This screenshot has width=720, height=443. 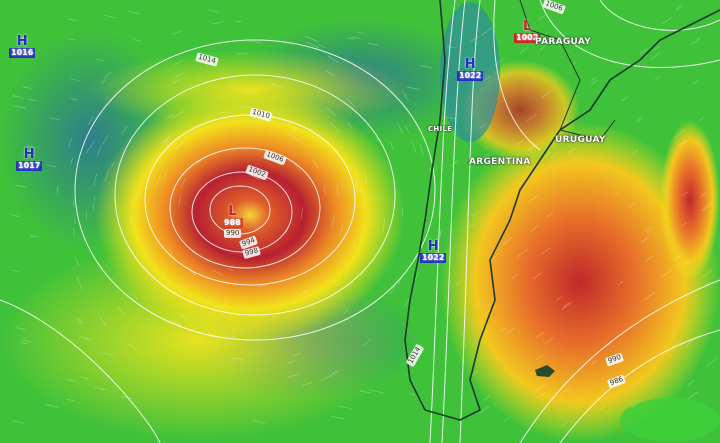 I want to click on high-pressure-marker: H 1022, so click(x=433, y=251).